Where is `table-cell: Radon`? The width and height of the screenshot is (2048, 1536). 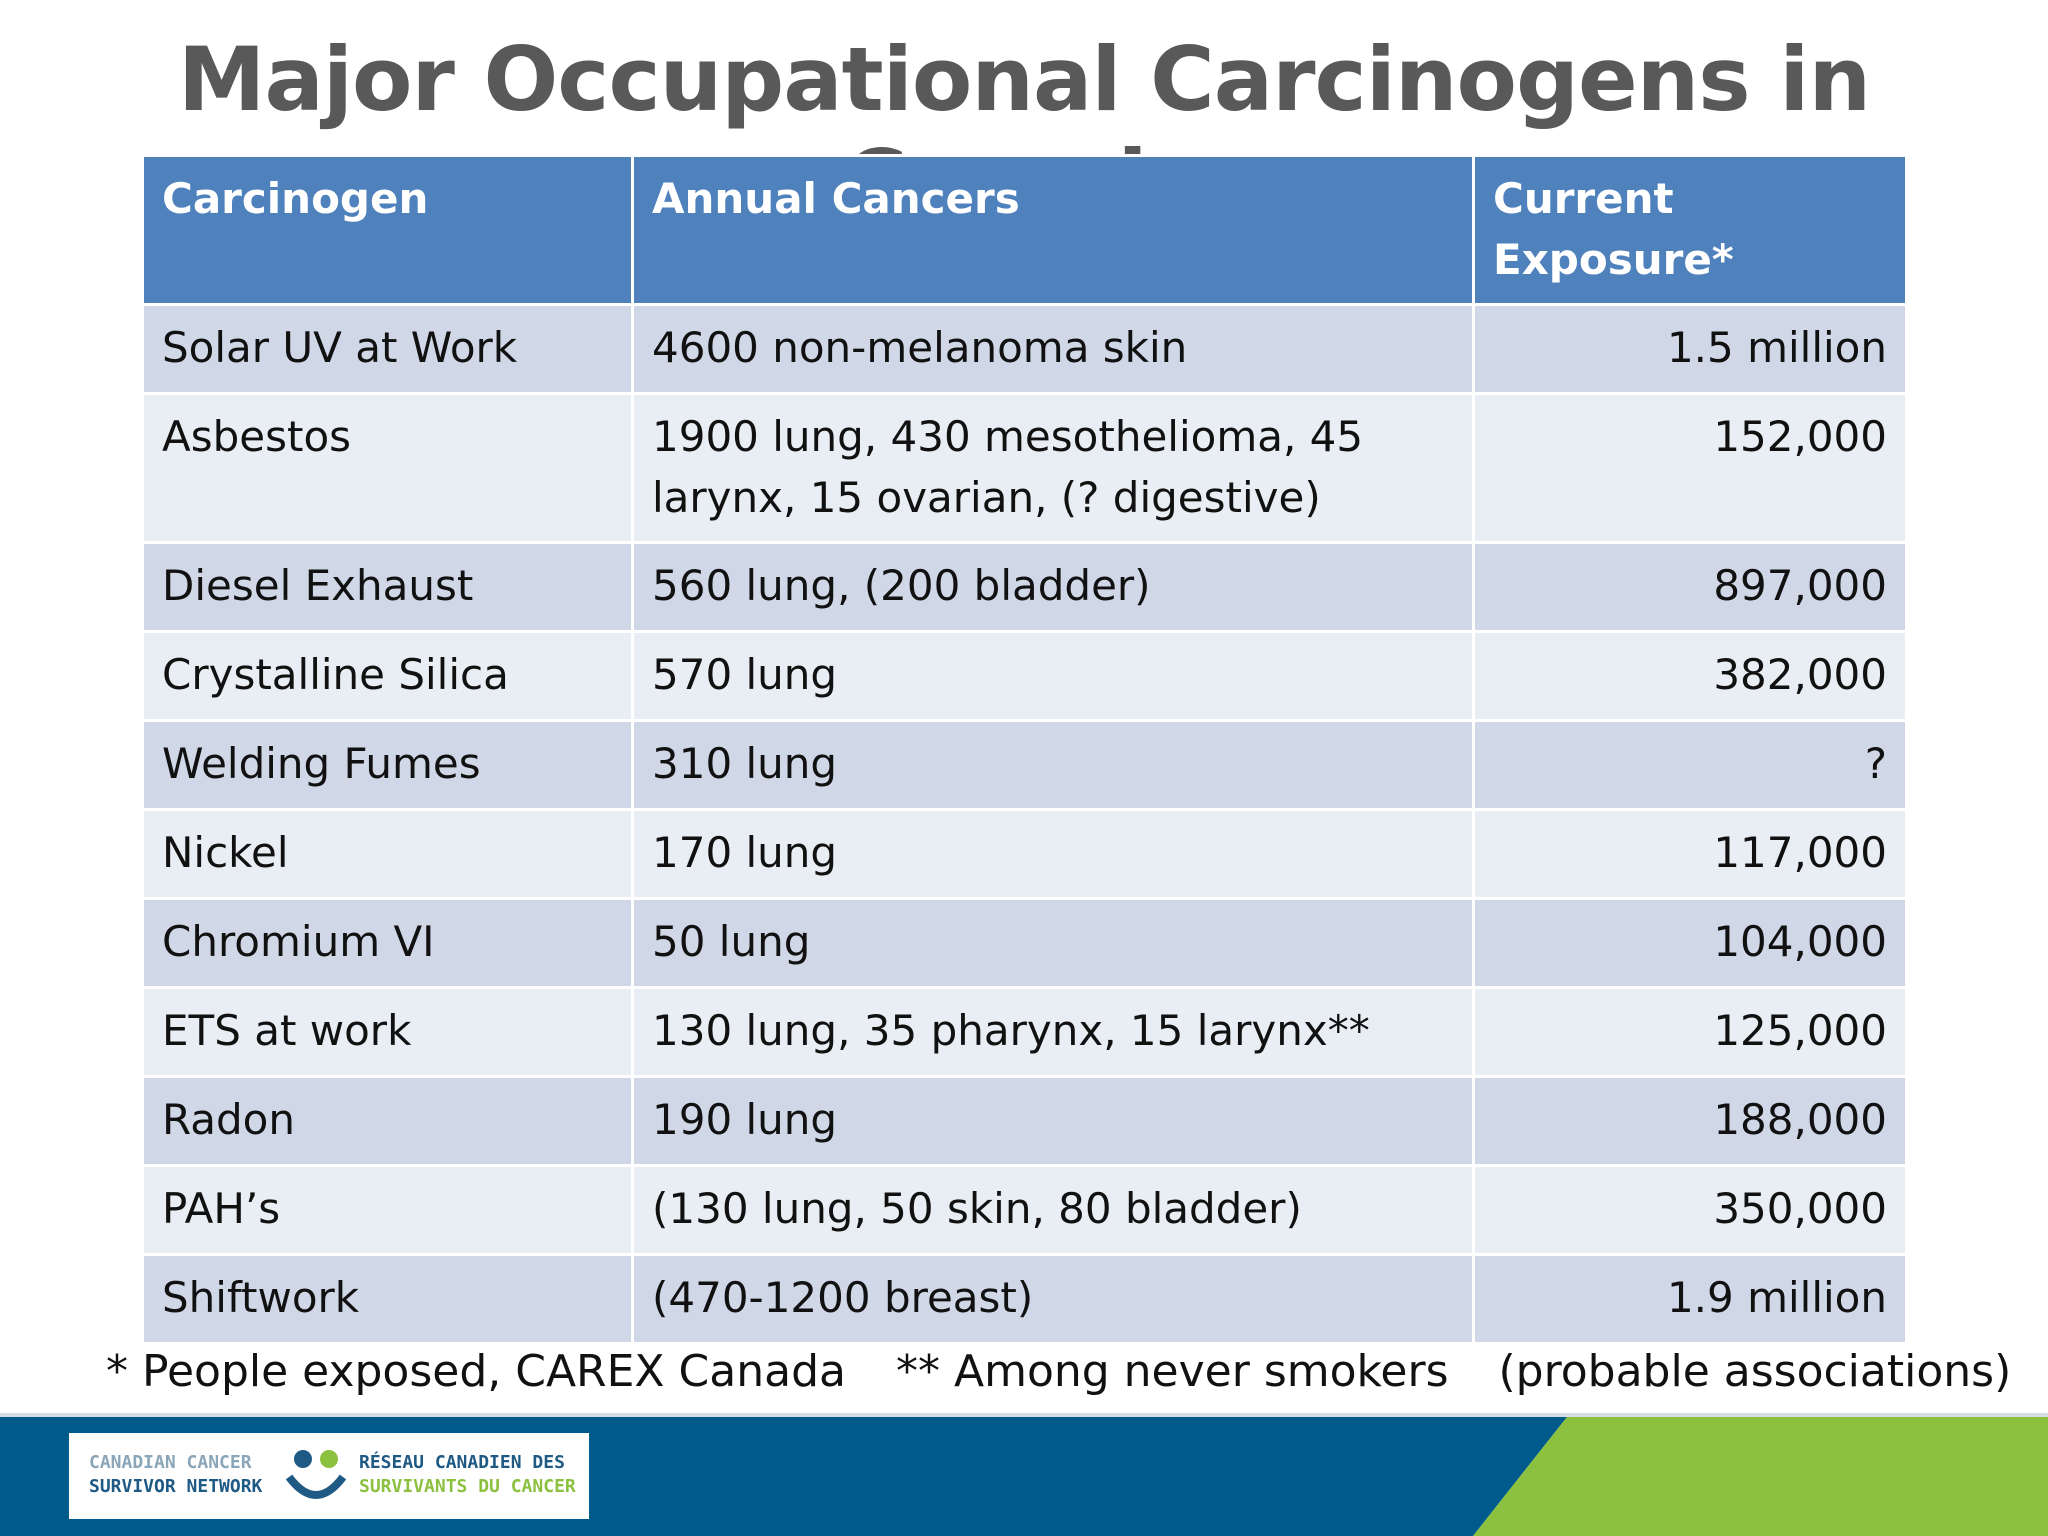
table-cell: Radon is located at coordinates (387, 1120).